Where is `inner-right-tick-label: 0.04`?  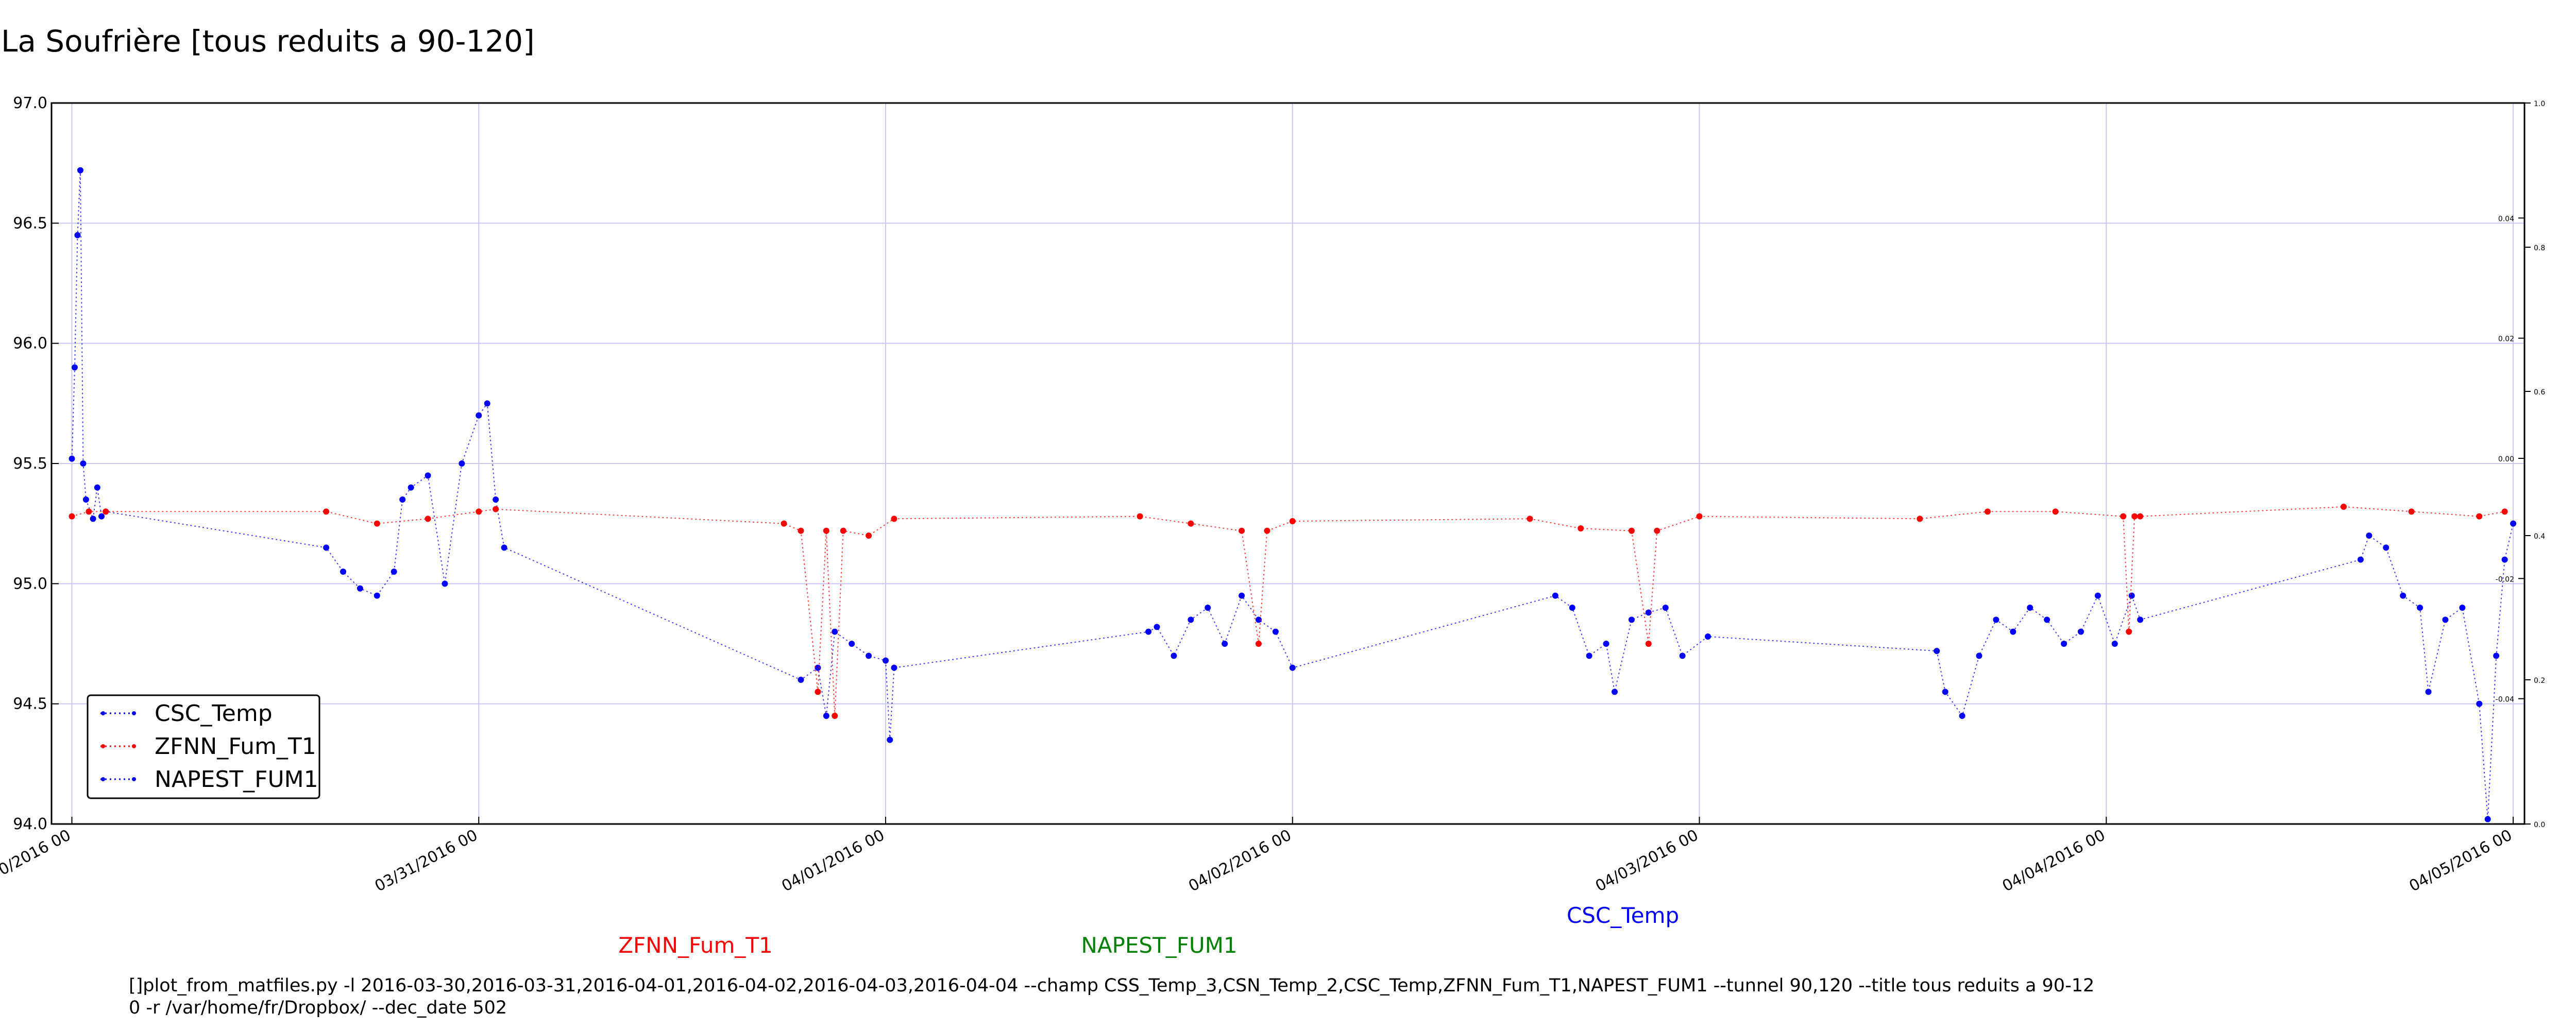
inner-right-tick-label: 0.04 is located at coordinates (2506, 219).